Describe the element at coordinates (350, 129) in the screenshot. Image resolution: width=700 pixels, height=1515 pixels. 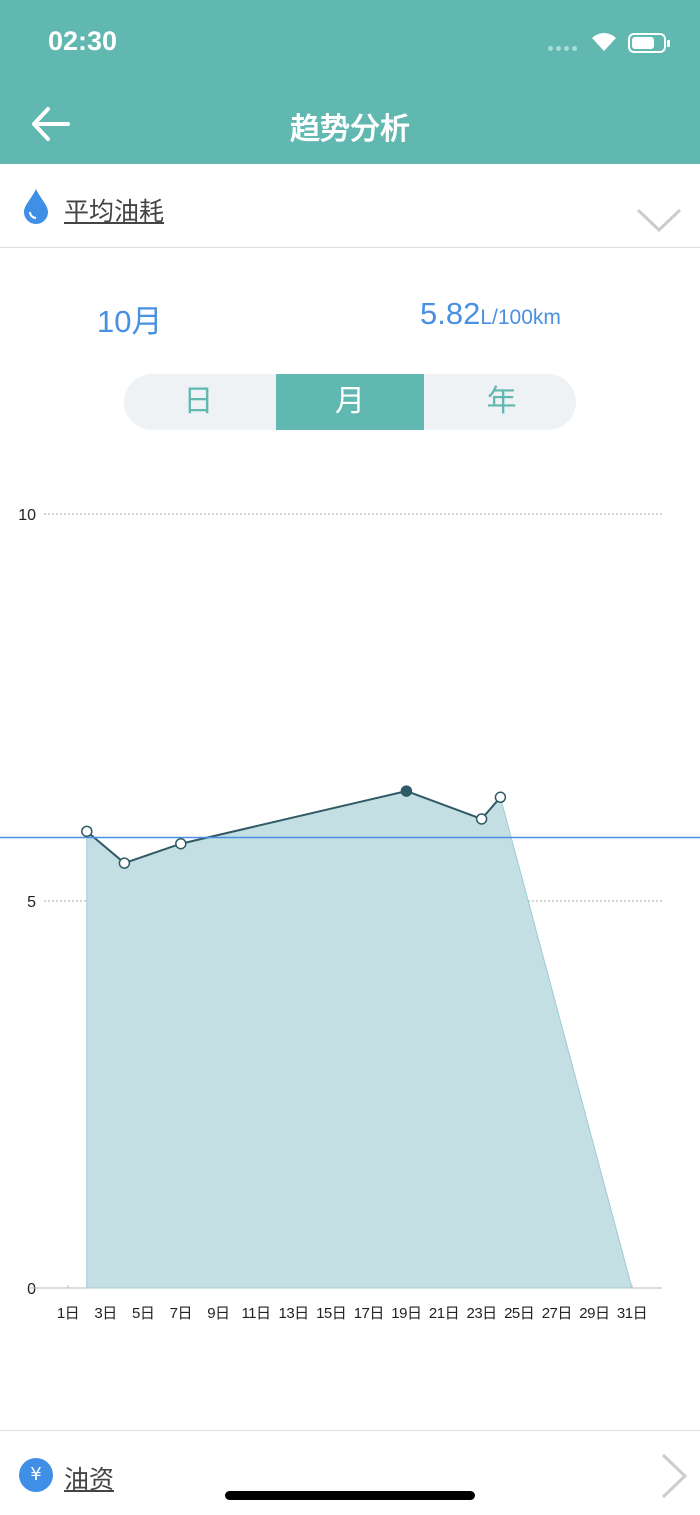
I see `page-title: 趋势分析` at that location.